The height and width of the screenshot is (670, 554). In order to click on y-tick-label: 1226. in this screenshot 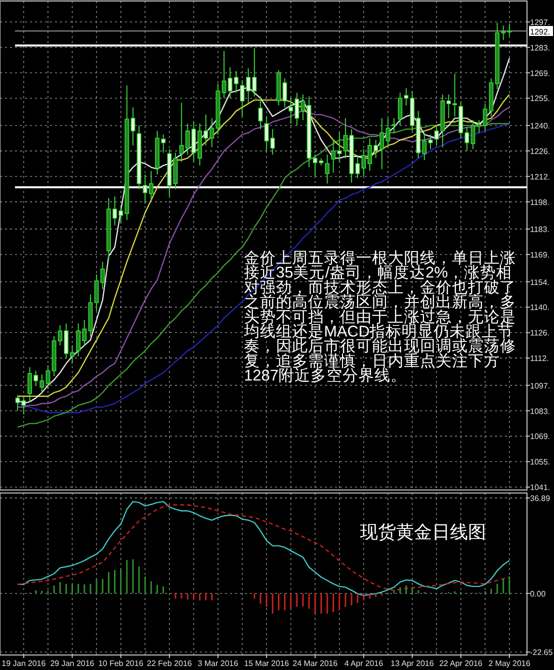, I will do `click(540, 151)`.